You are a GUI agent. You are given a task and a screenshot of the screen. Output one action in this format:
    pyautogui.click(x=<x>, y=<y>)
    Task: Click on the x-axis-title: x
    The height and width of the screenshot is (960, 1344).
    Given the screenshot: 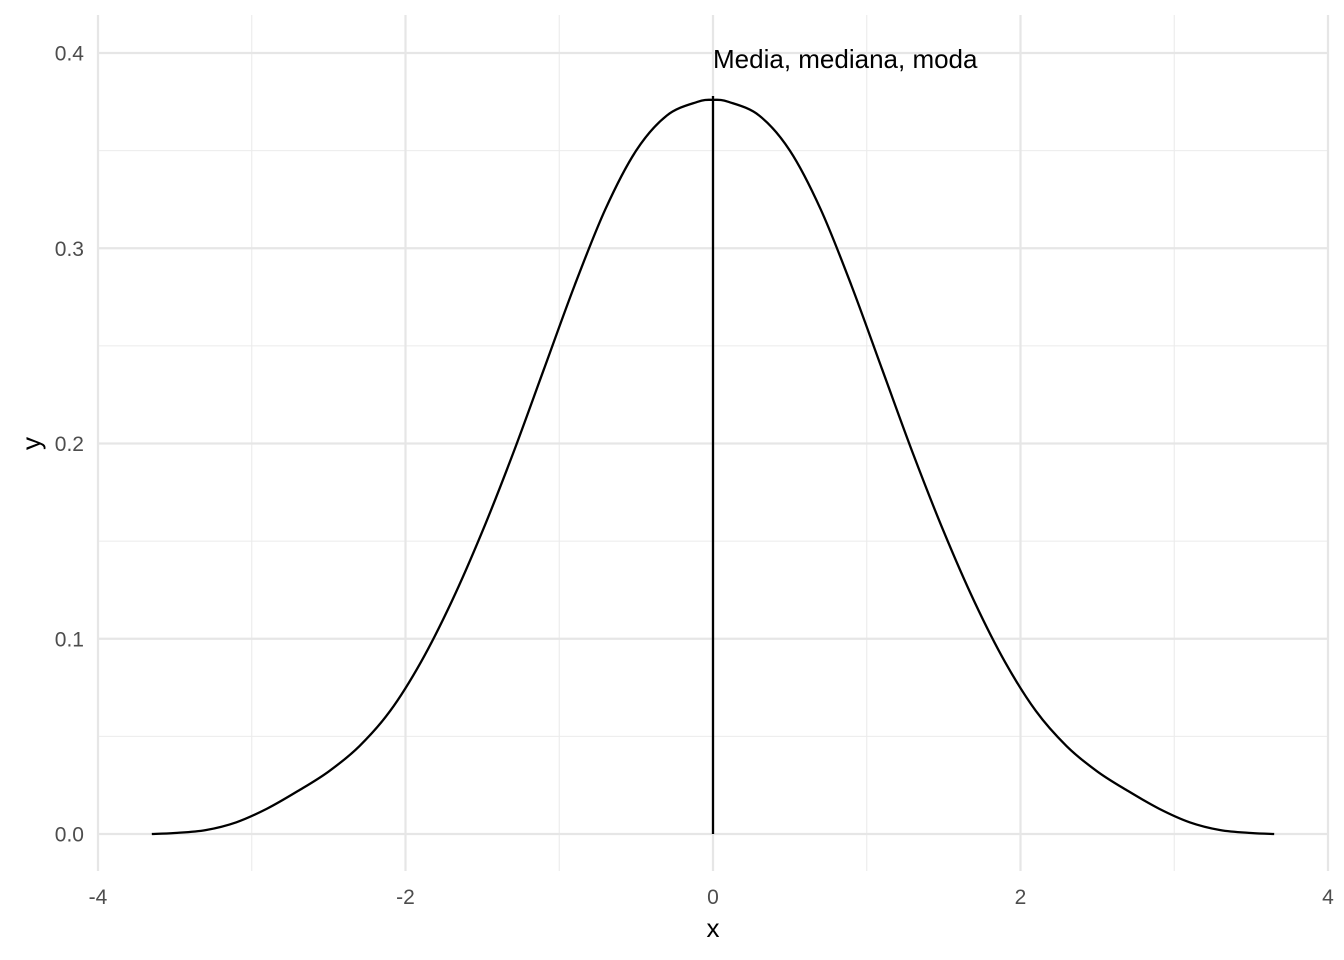 What is the action you would take?
    pyautogui.click(x=713, y=928)
    